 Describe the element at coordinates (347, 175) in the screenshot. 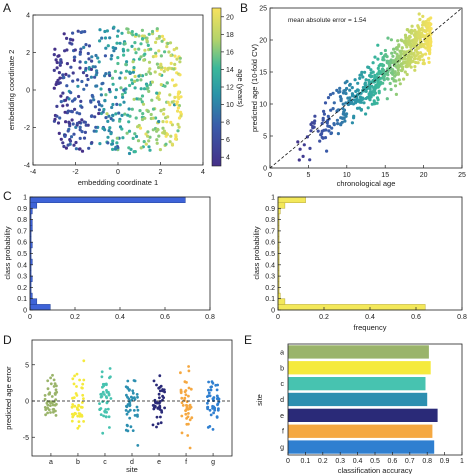

I see `x-tick-label-b: 10` at that location.